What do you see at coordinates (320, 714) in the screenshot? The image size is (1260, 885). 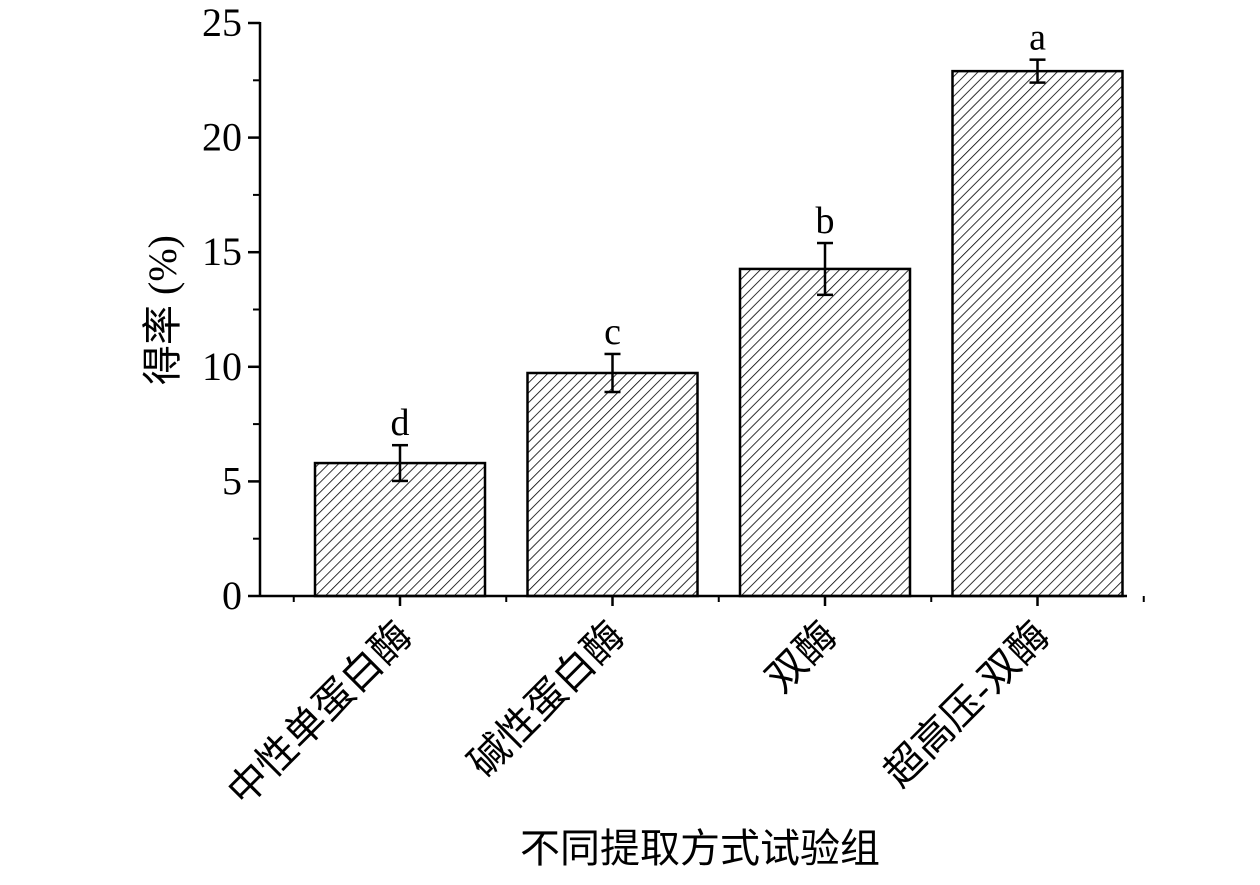 I see `x-tick-label: 中性单蛋白酶` at bounding box center [320, 714].